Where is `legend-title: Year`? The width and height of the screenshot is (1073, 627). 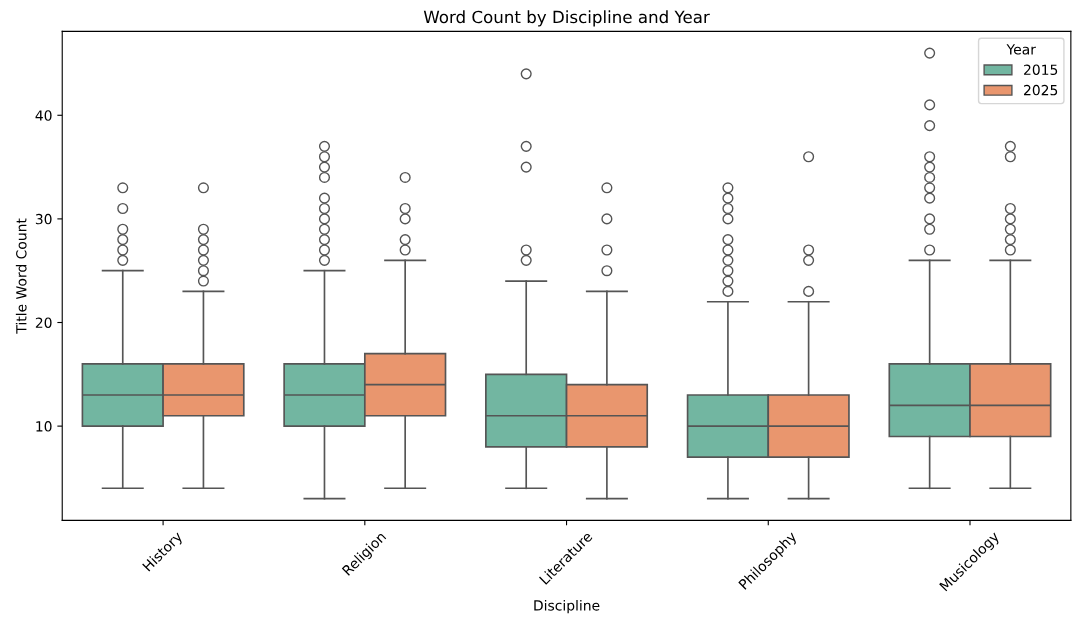 legend-title: Year is located at coordinates (1021, 49).